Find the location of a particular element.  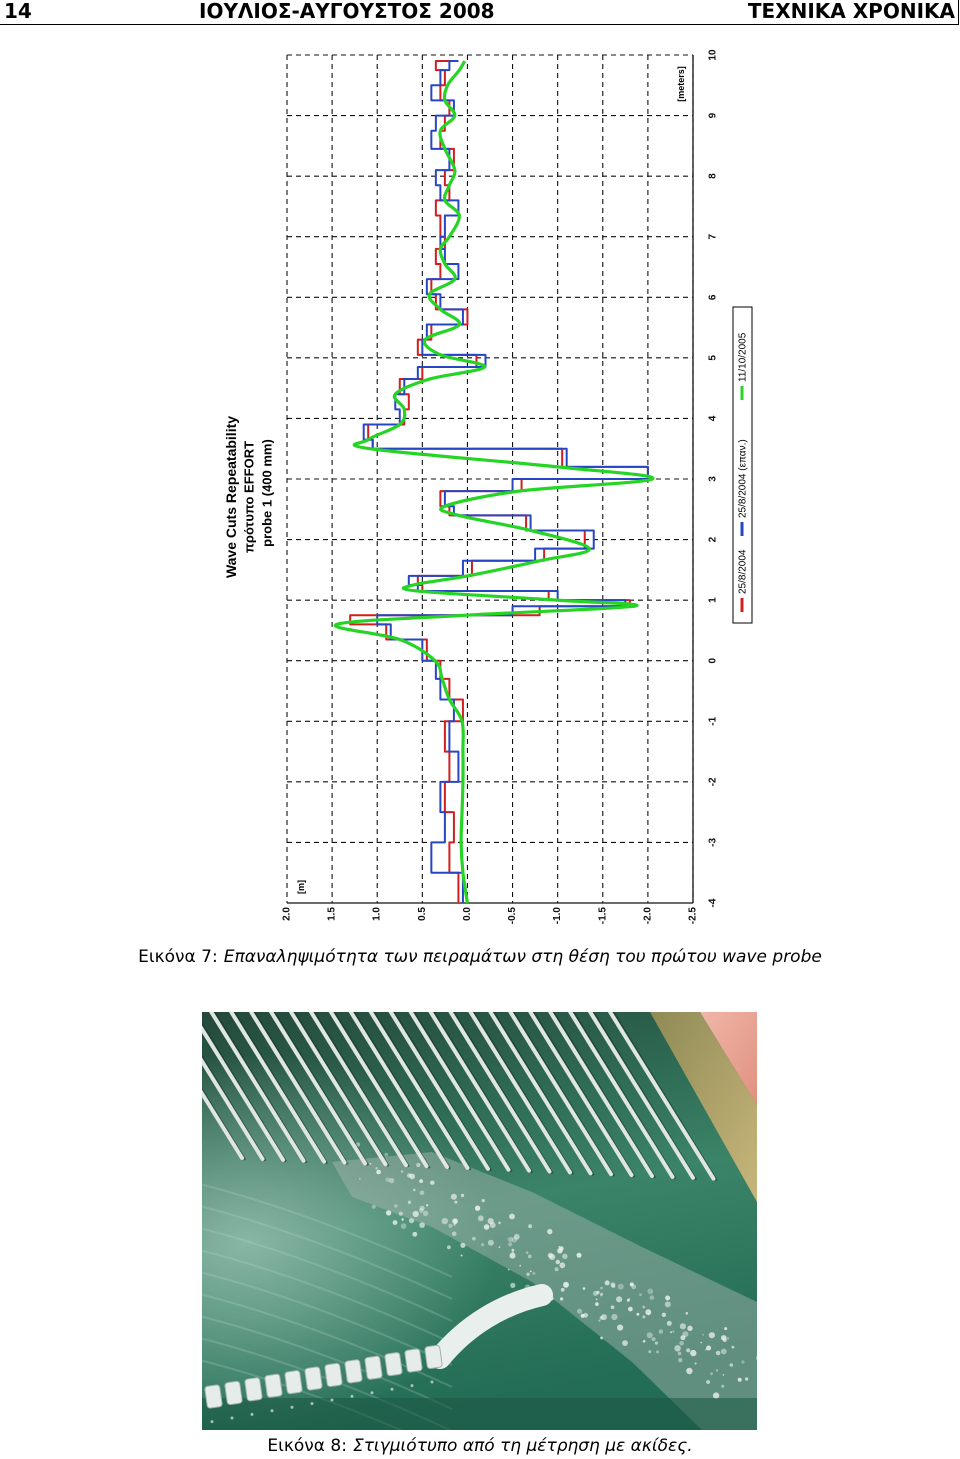

publication-title: ΤΕΧΝΙΚΑ ΧΡΟΝΙΚΑ is located at coordinates (851, 11).